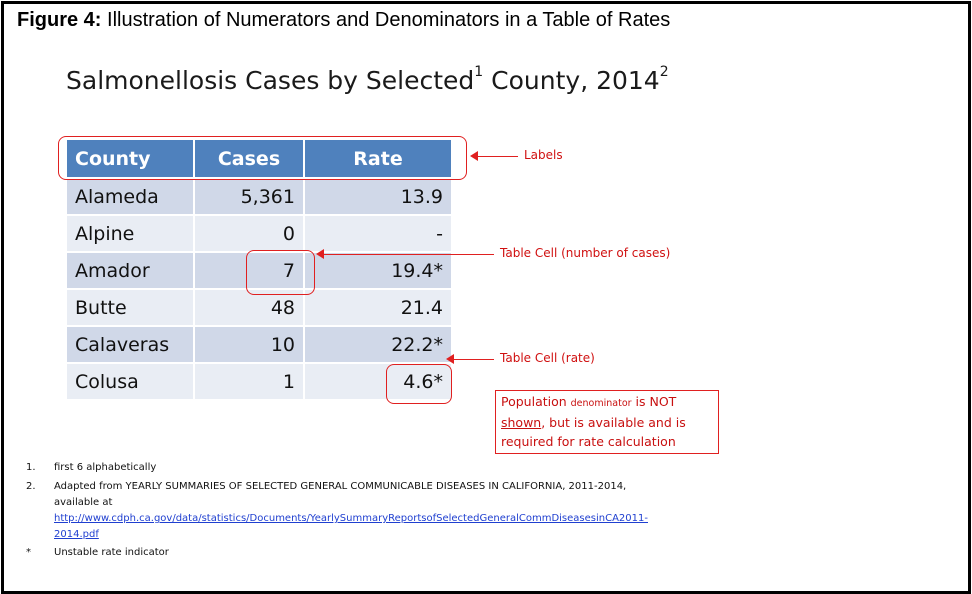  I want to click on rate-cell-highlight-box, so click(419, 384).